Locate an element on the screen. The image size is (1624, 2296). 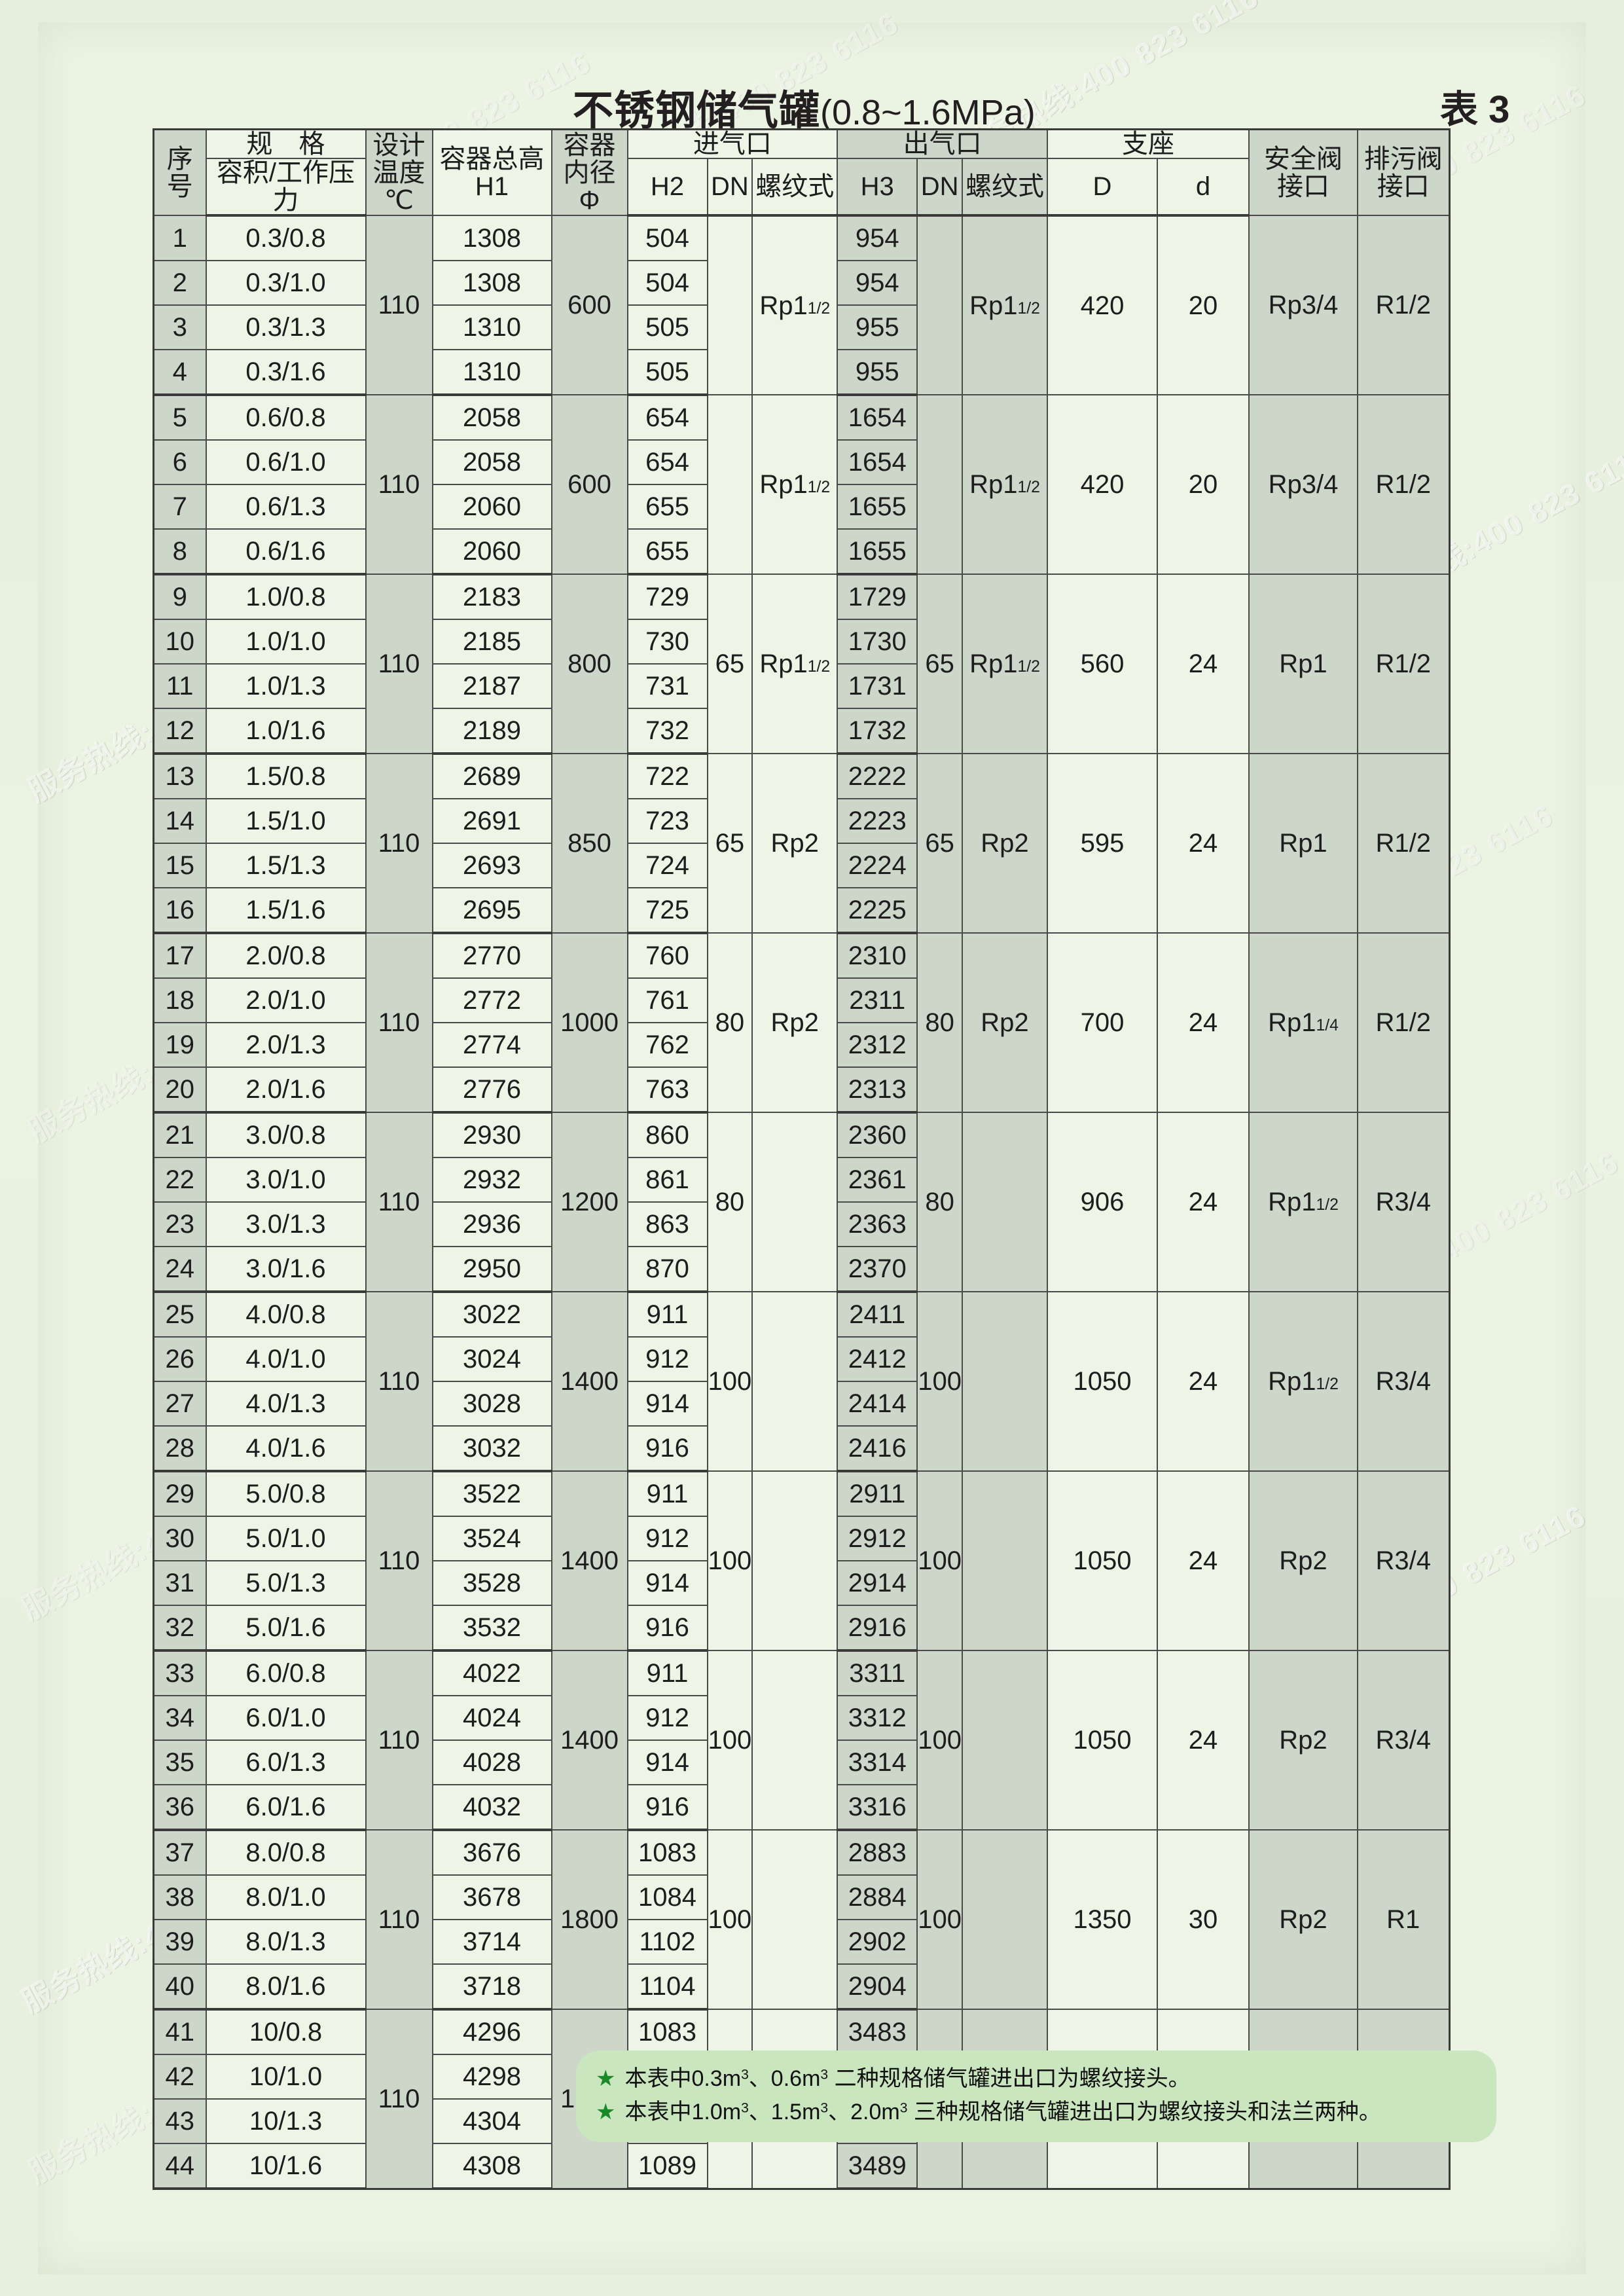
cell-inlet-h2: 732 is located at coordinates (667, 731).